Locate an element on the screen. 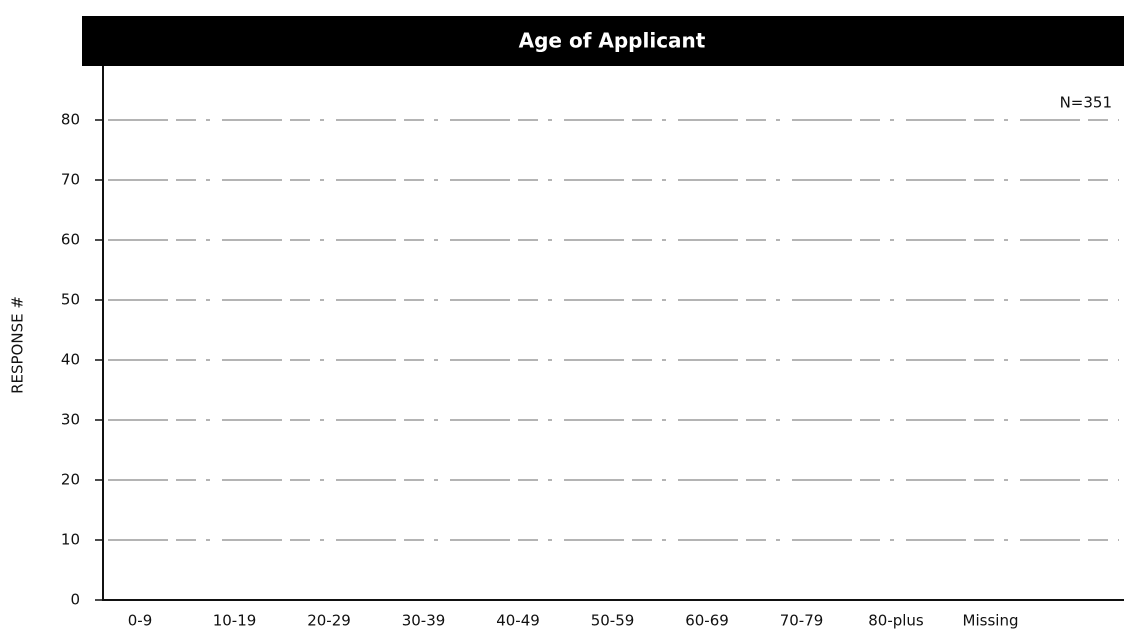 The image size is (1124, 632). y-tick-label: 60 is located at coordinates (70, 240).